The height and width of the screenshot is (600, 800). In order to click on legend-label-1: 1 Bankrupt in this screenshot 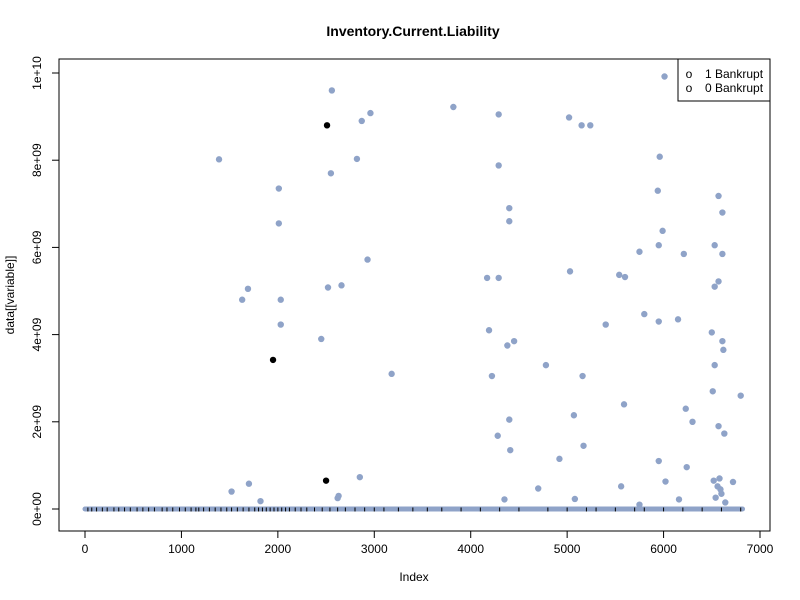, I will do `click(734, 74)`.